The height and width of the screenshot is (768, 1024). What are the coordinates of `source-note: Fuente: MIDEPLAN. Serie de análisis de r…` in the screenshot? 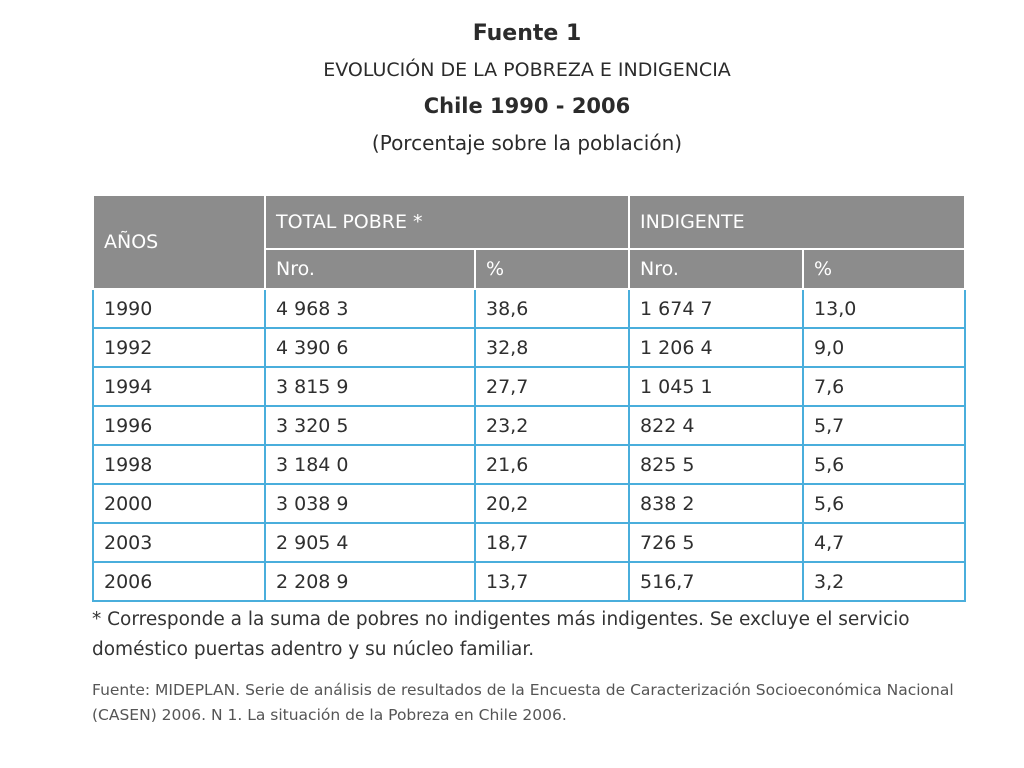 It's located at (523, 702).